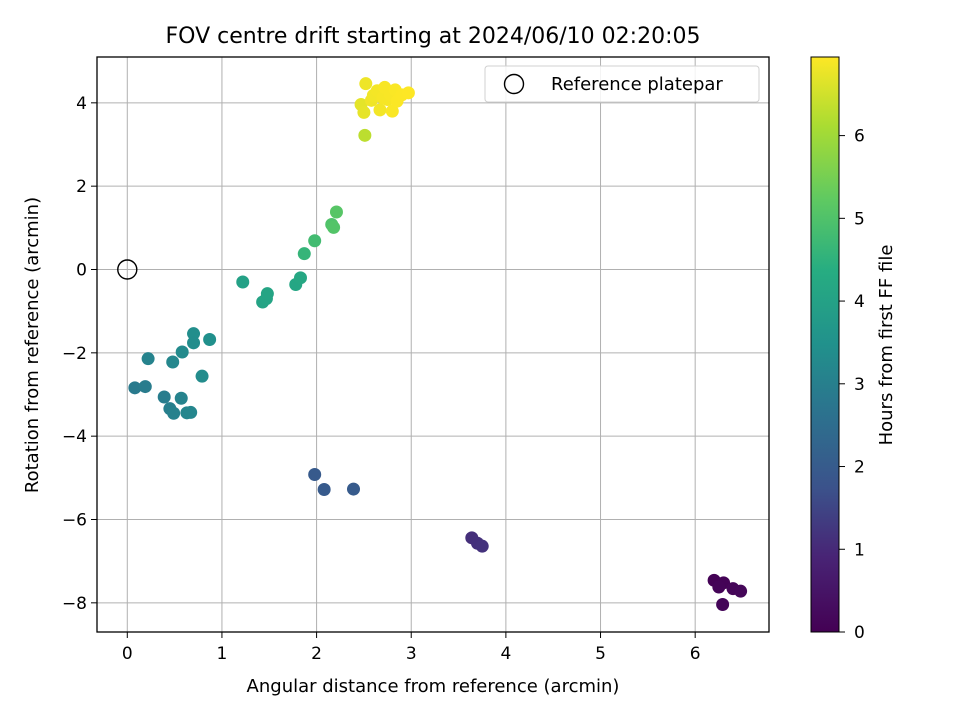 The height and width of the screenshot is (720, 960). I want to click on x-tick-label: 1, so click(222, 654).